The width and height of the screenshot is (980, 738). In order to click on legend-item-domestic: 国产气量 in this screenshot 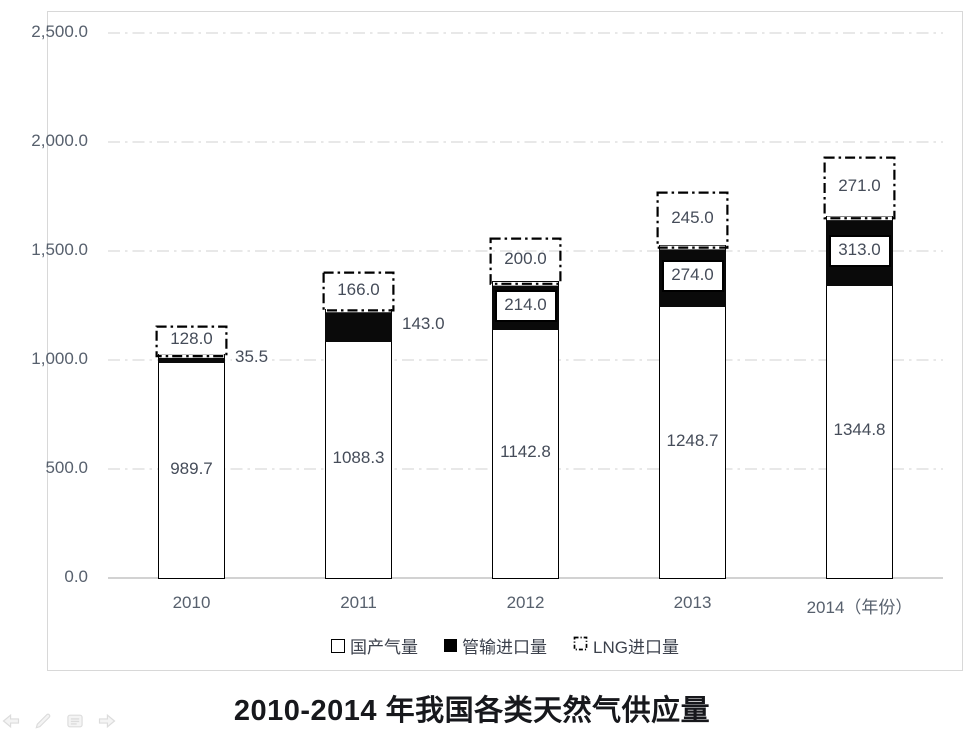, I will do `click(374, 645)`.